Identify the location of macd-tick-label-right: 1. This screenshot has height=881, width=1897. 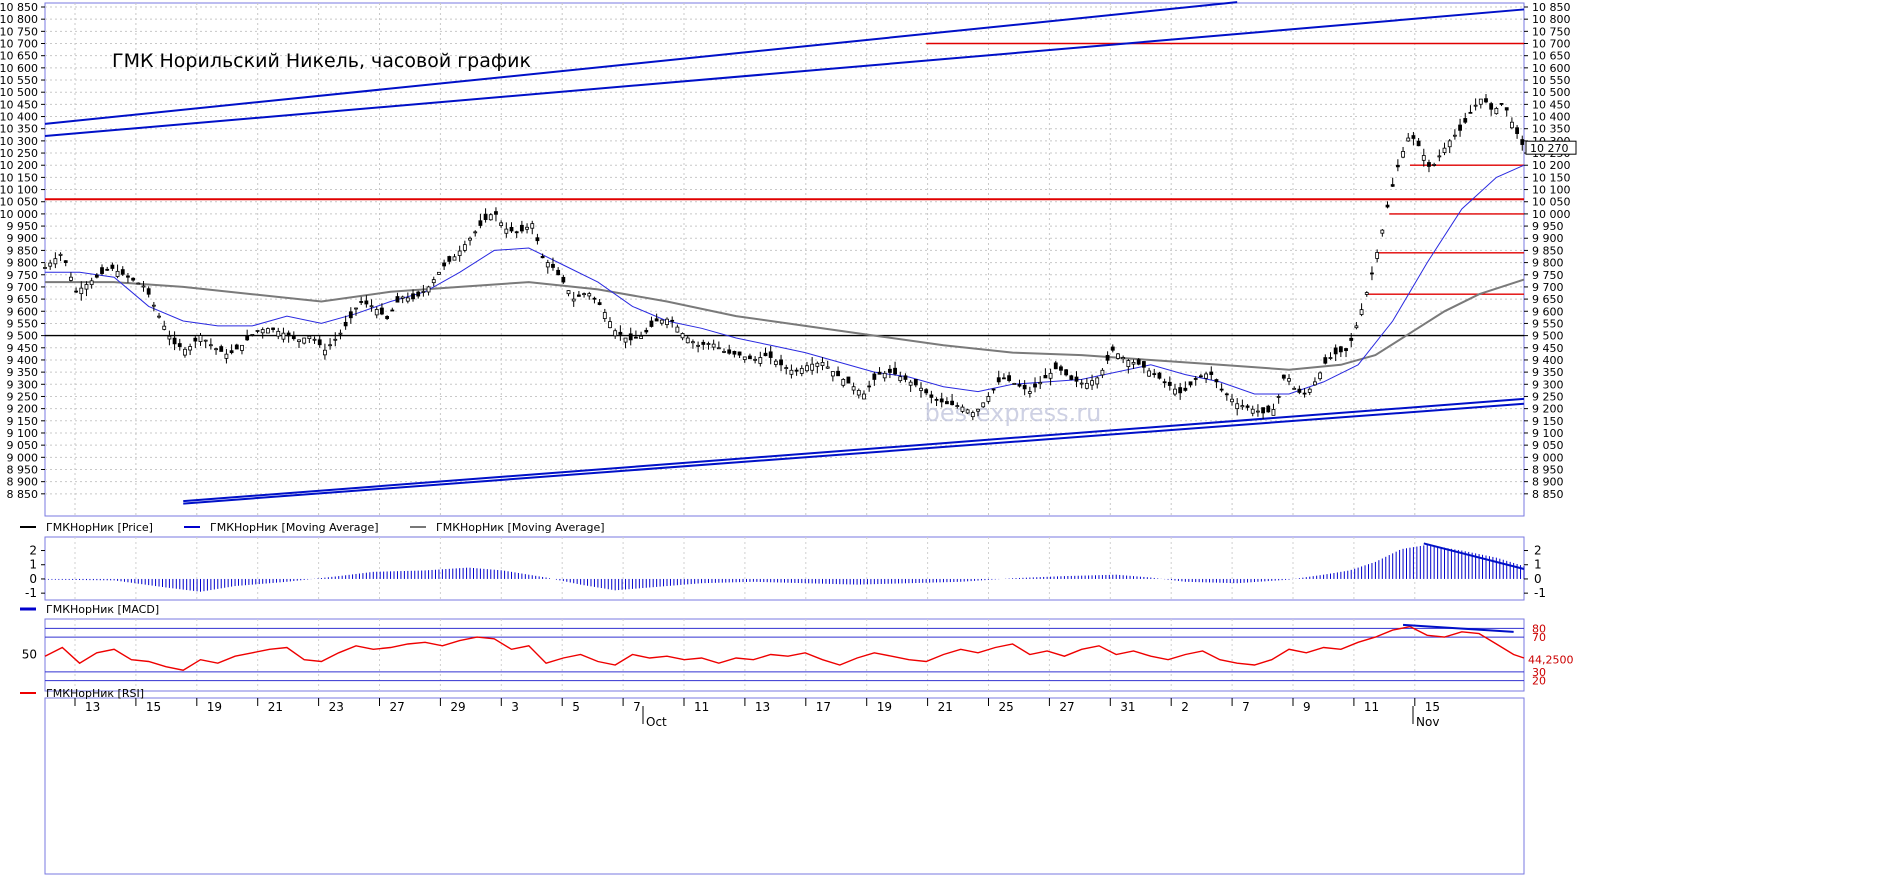
(1538, 565).